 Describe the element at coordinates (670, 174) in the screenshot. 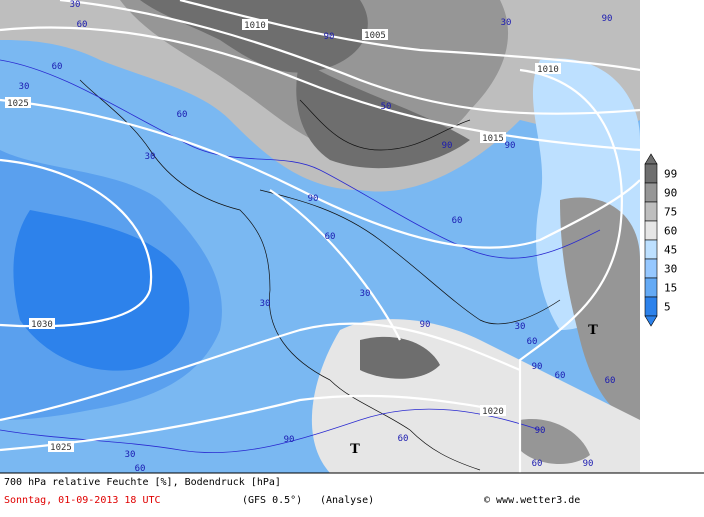

I see `colorbar-label: 99` at that location.